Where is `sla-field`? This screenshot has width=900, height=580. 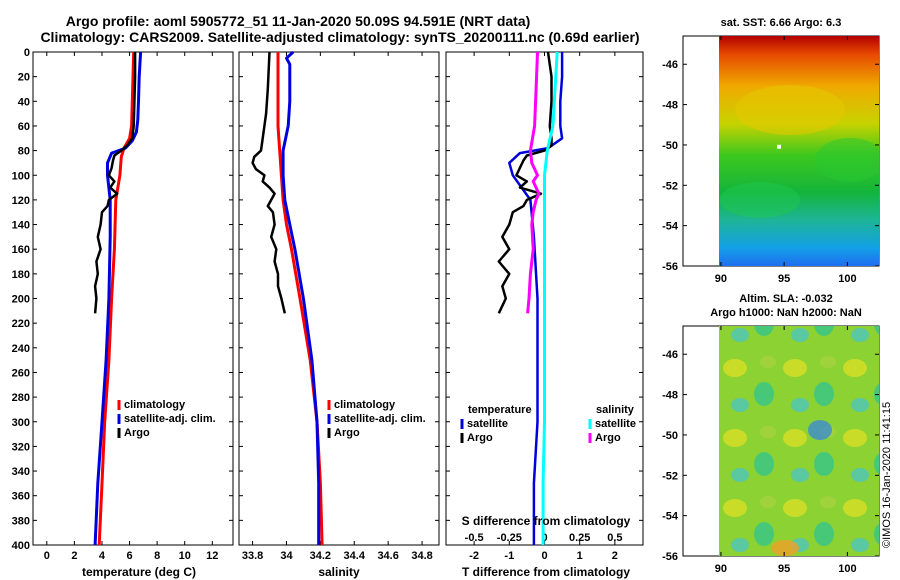 sla-field is located at coordinates (799, 441).